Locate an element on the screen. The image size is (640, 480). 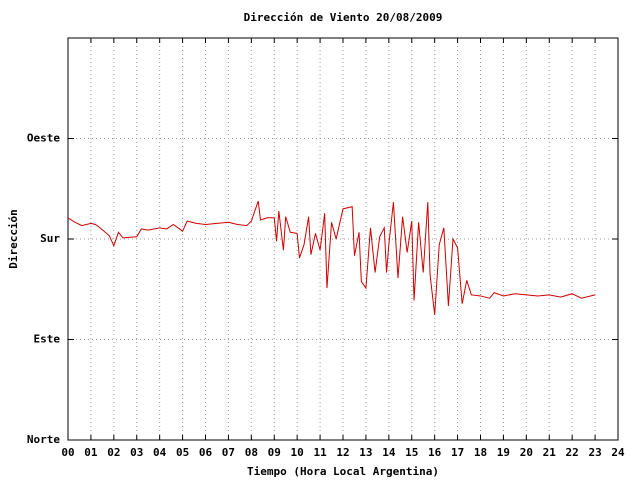
x-tick-label: 09 is located at coordinates (274, 452).